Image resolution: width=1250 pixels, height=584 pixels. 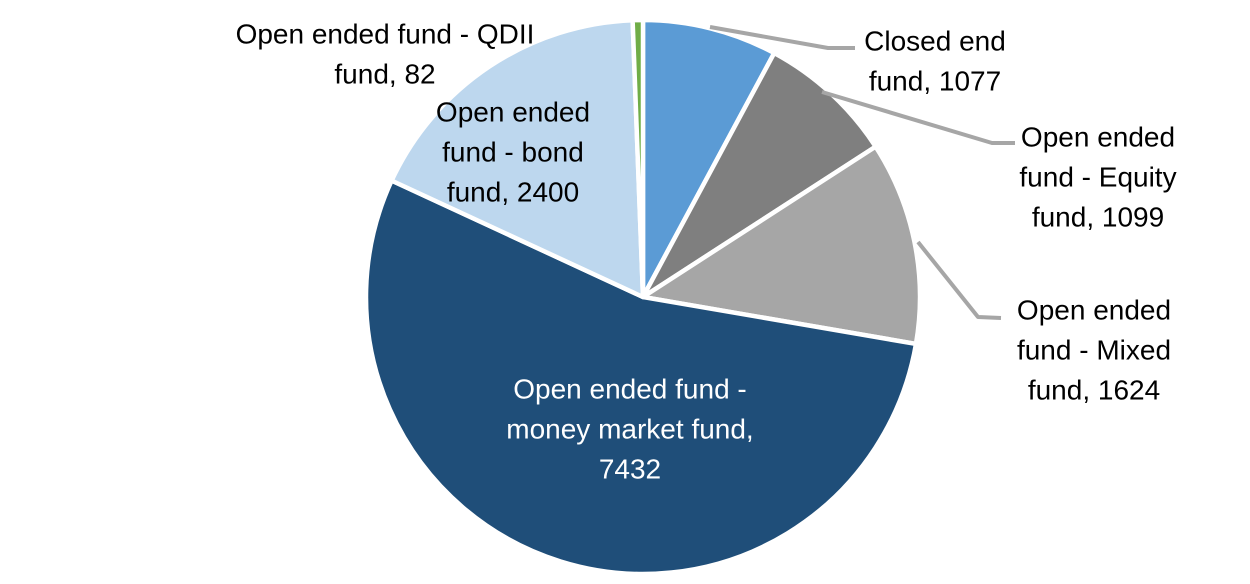 I want to click on data-label-3: Open ended fund - money market fund, 7432, so click(x=629, y=429).